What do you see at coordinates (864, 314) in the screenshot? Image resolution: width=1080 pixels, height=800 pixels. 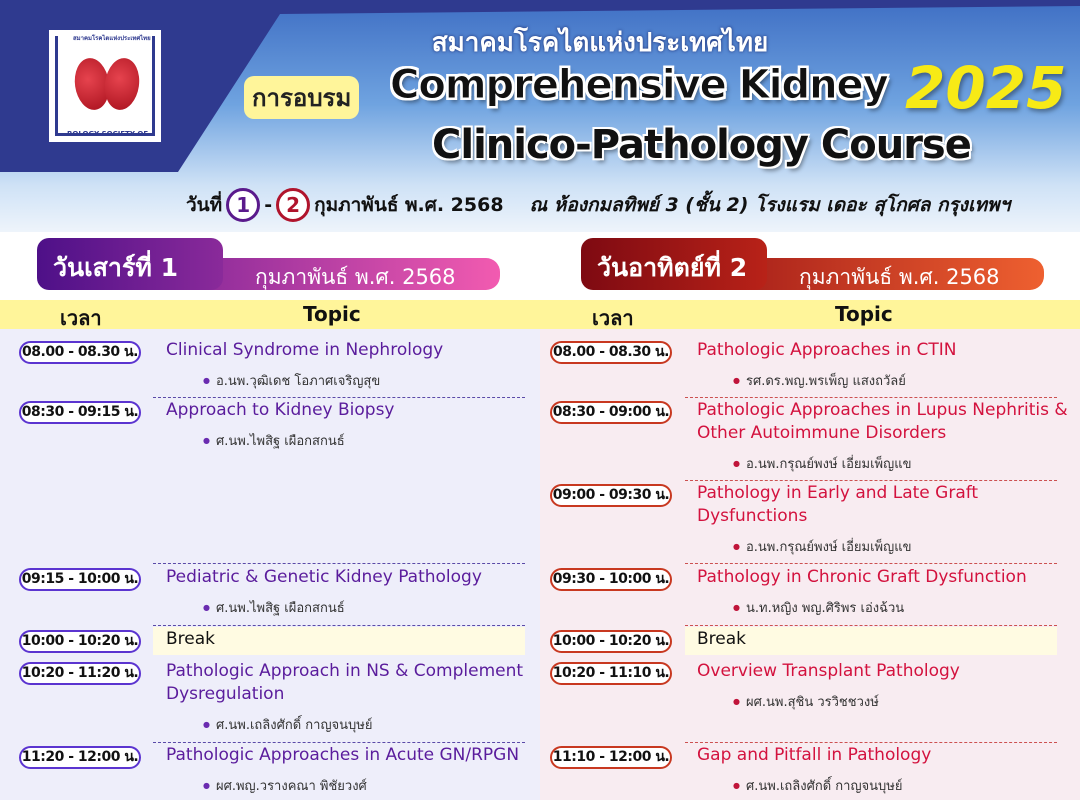 I see `col-topic-day2: Topic` at bounding box center [864, 314].